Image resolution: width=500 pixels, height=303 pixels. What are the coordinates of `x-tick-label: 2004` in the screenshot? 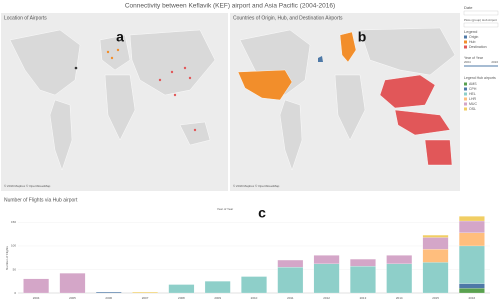 It's located at (36, 298).